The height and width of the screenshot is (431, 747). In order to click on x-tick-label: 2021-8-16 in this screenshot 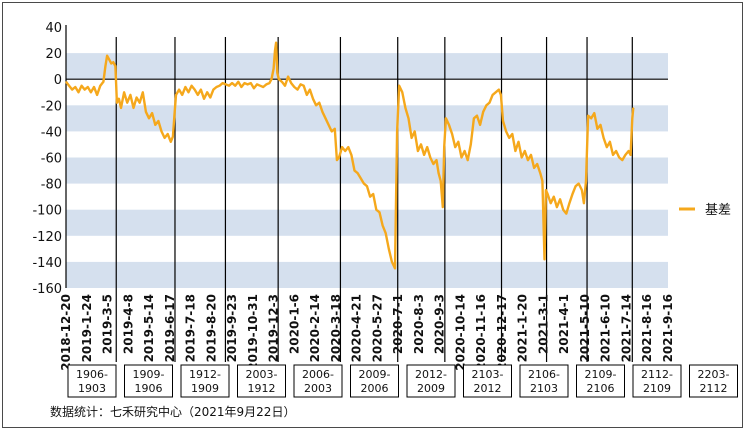, I will do `click(647, 328)`.